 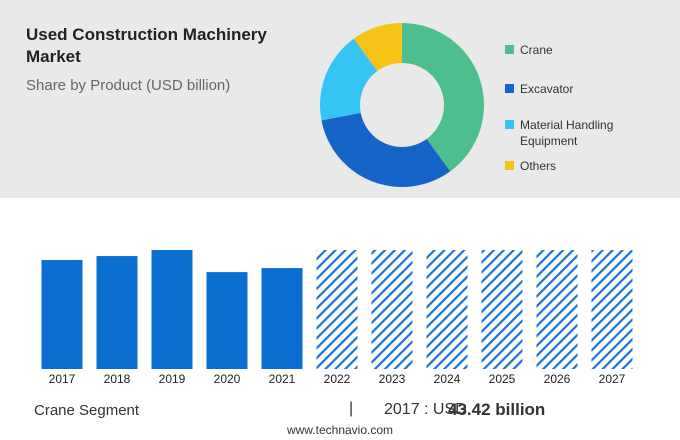 I want to click on x-tick-label: 2025, so click(x=502, y=379).